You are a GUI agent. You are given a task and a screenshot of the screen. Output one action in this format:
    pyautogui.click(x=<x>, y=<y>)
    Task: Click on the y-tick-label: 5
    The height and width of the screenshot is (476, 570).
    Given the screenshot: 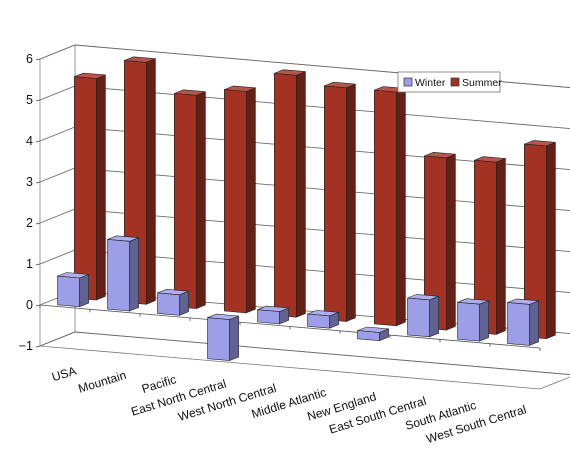 What is the action you would take?
    pyautogui.click(x=29, y=100)
    